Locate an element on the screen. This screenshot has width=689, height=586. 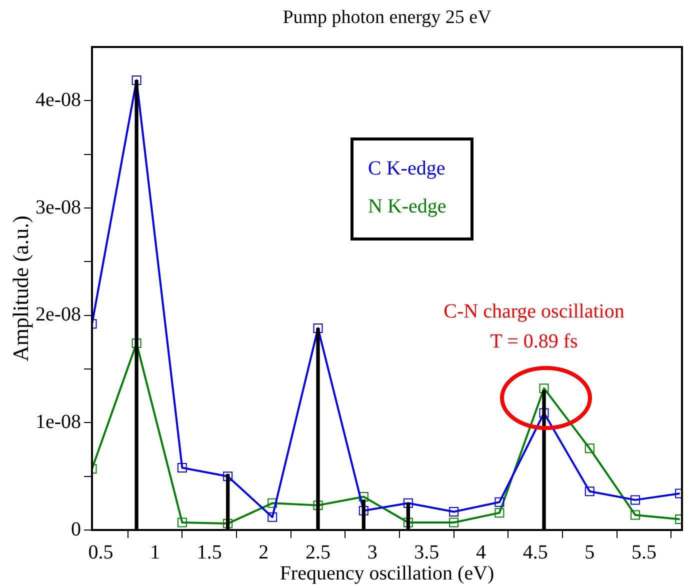
x-tick-label: 1 is located at coordinates (155, 552).